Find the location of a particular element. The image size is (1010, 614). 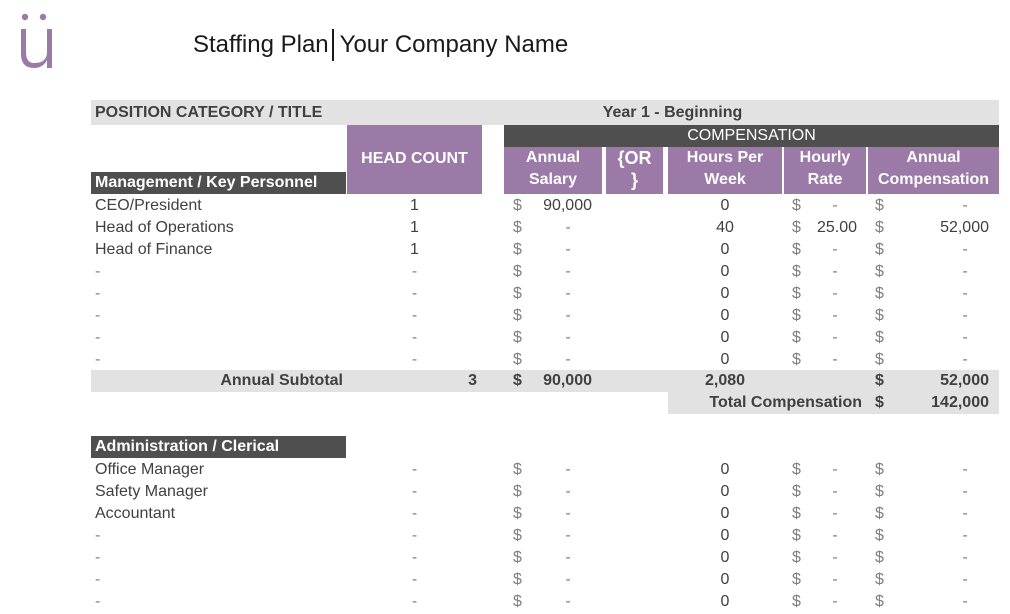

total-band is located at coordinates (833, 403).